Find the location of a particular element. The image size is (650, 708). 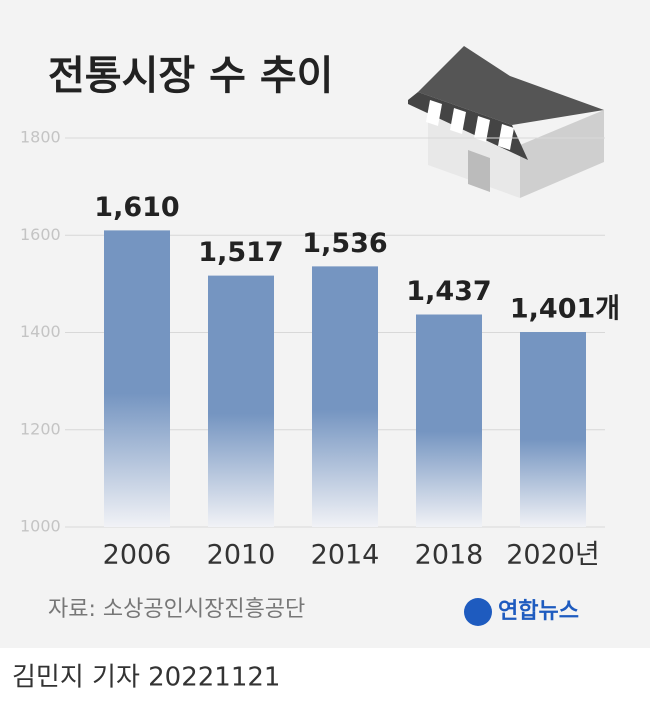

x-tick-label: 2018 is located at coordinates (449, 555).